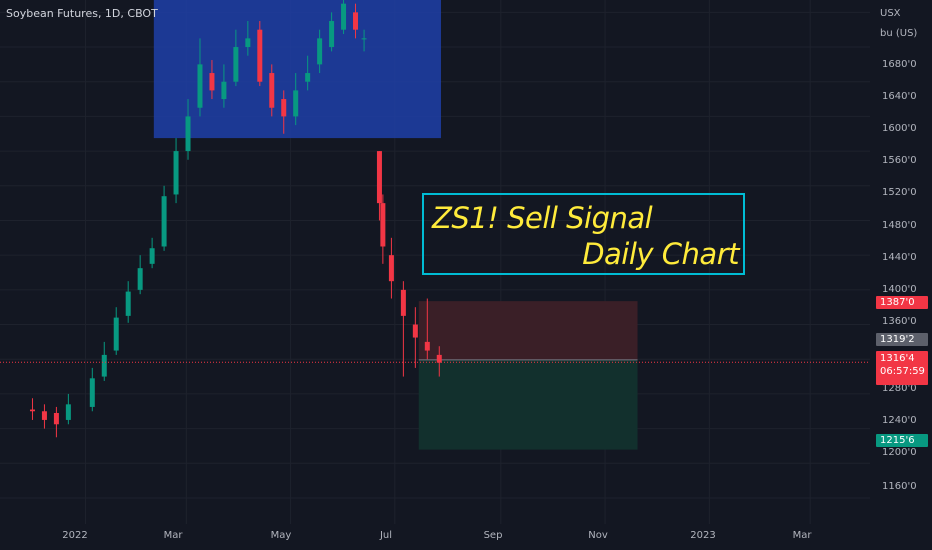 This screenshot has height=550, width=932. Describe the element at coordinates (899, 64) in the screenshot. I see `price-tick: 1680'0` at that location.